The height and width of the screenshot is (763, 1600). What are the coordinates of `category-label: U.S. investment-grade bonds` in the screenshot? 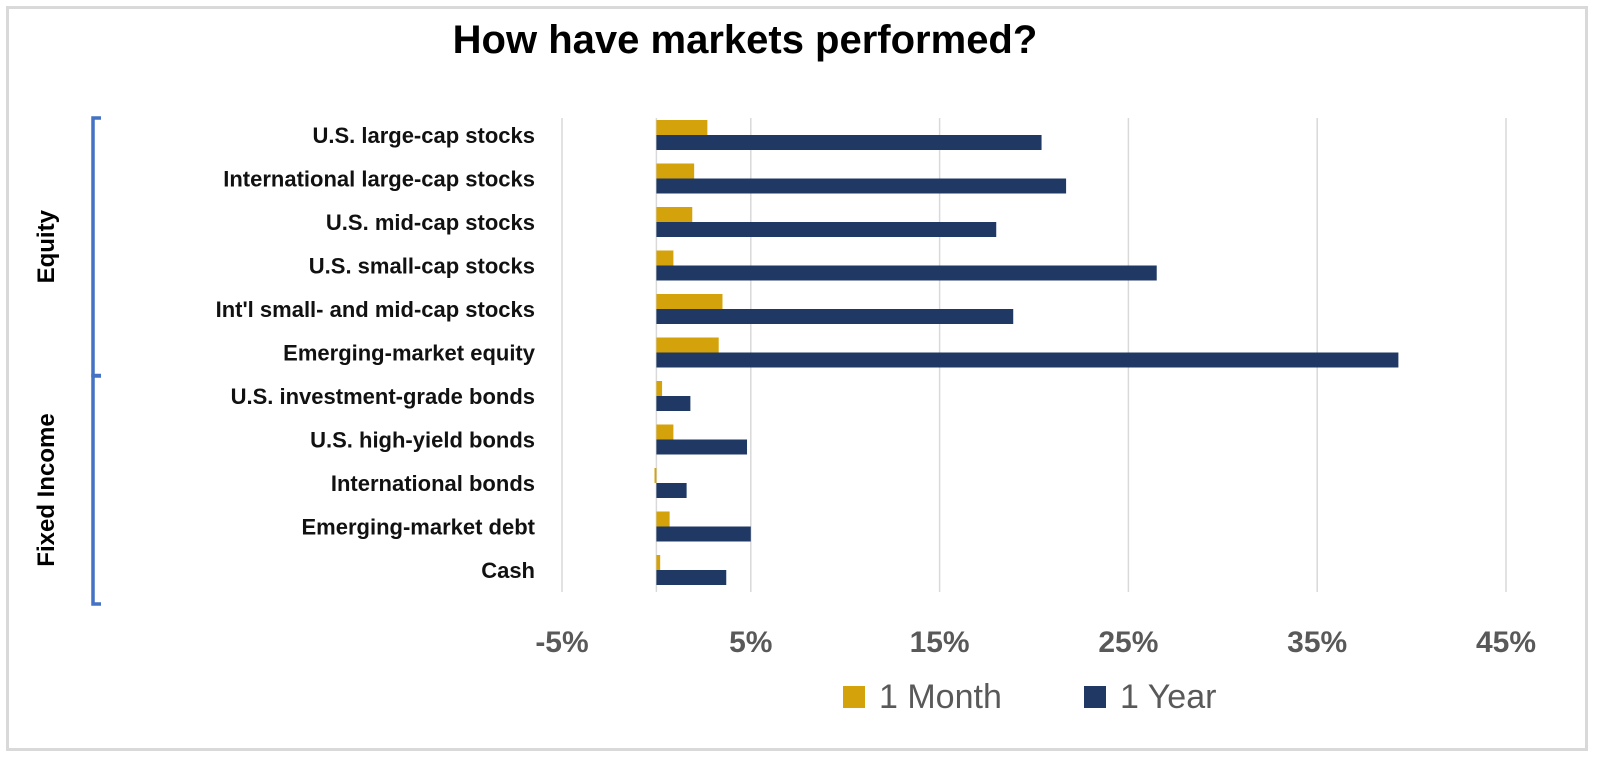 It's located at (383, 396).